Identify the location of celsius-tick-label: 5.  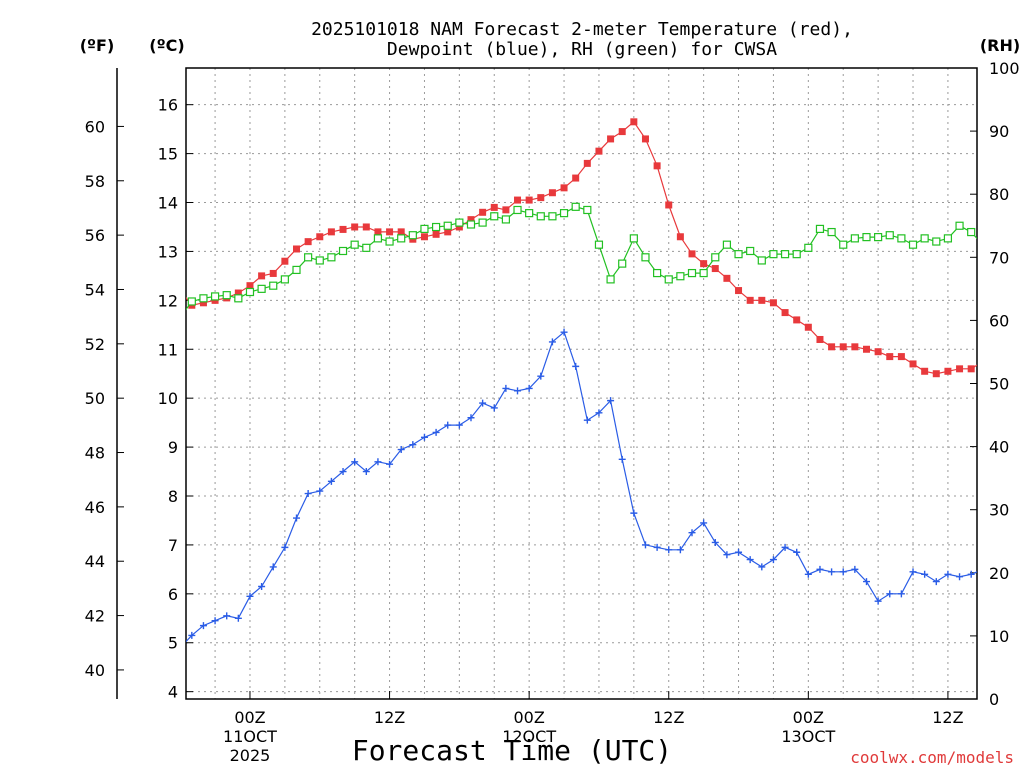
(173, 643).